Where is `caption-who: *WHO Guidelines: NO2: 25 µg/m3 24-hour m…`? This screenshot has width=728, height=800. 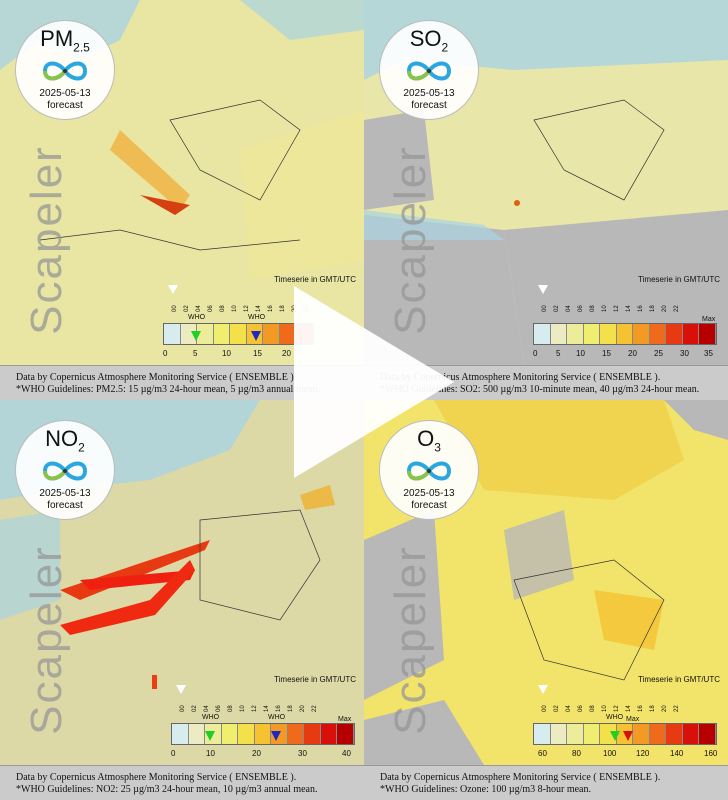
caption-who: *WHO Guidelines: NO2: 25 µg/m3 24-hour m… is located at coordinates (167, 789).